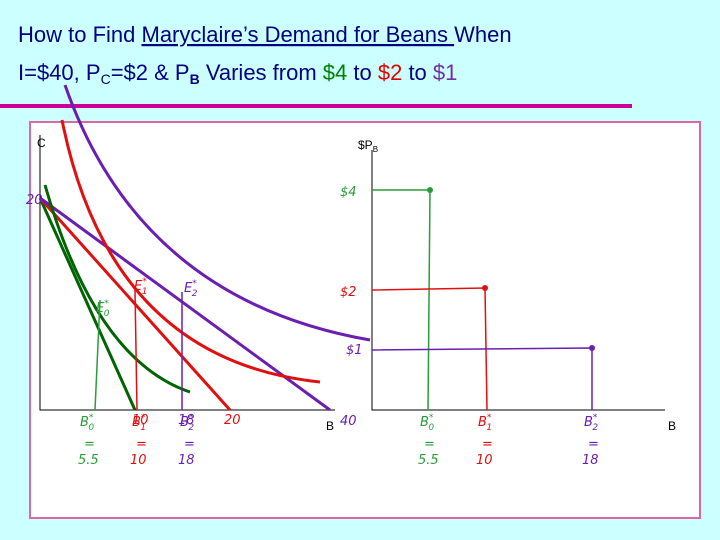 The image size is (720, 540). Describe the element at coordinates (136, 350) in the screenshot. I see `drop-line-red` at that location.